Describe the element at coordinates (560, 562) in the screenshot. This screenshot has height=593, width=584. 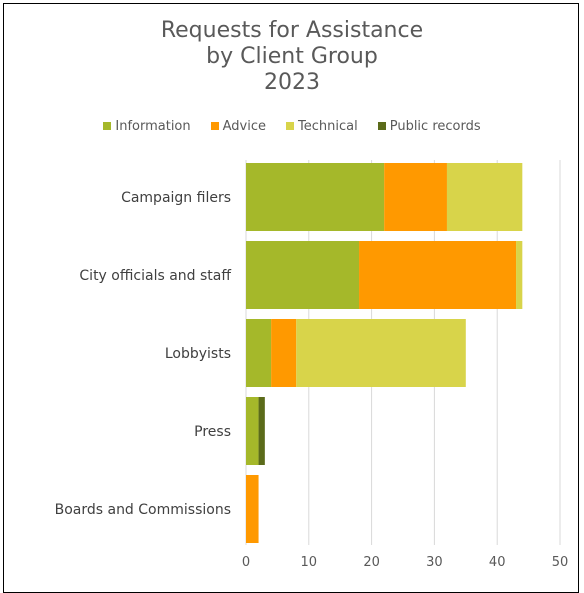
I see `x-tick-label-5: 50` at that location.